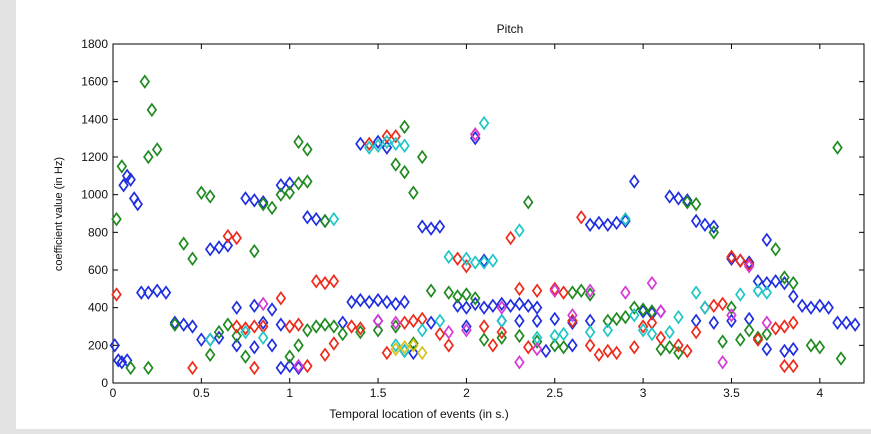  What do you see at coordinates (98, 308) in the screenshot?
I see `y-tick-label: 400` at bounding box center [98, 308].